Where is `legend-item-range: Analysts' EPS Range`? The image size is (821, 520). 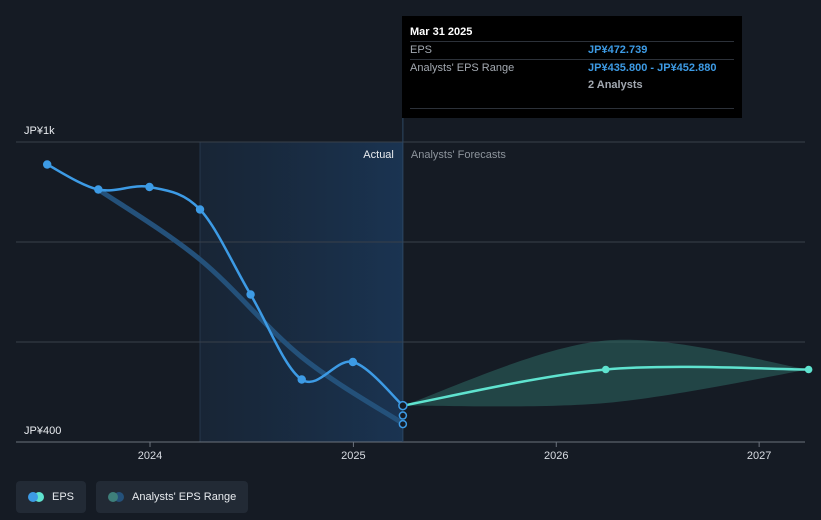
legend-item-range: Analysts' EPS Range is located at coordinates (172, 497).